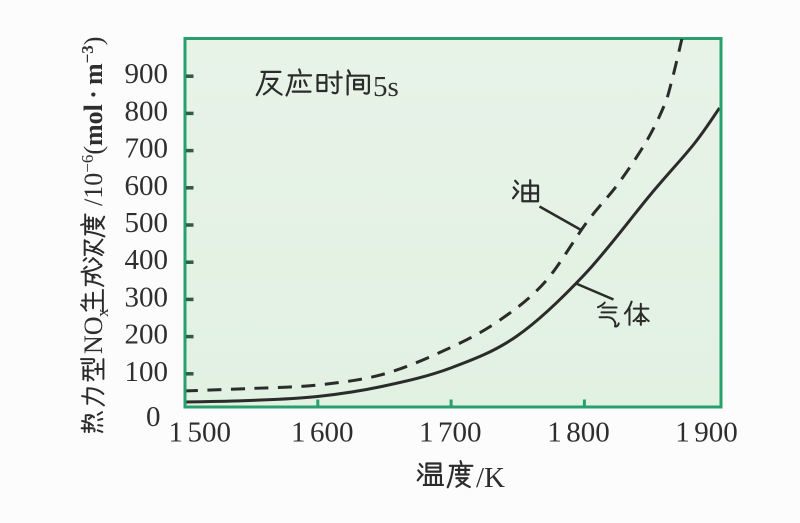  Describe the element at coordinates (147, 297) in the screenshot. I see `svg-text: 300` at that location.